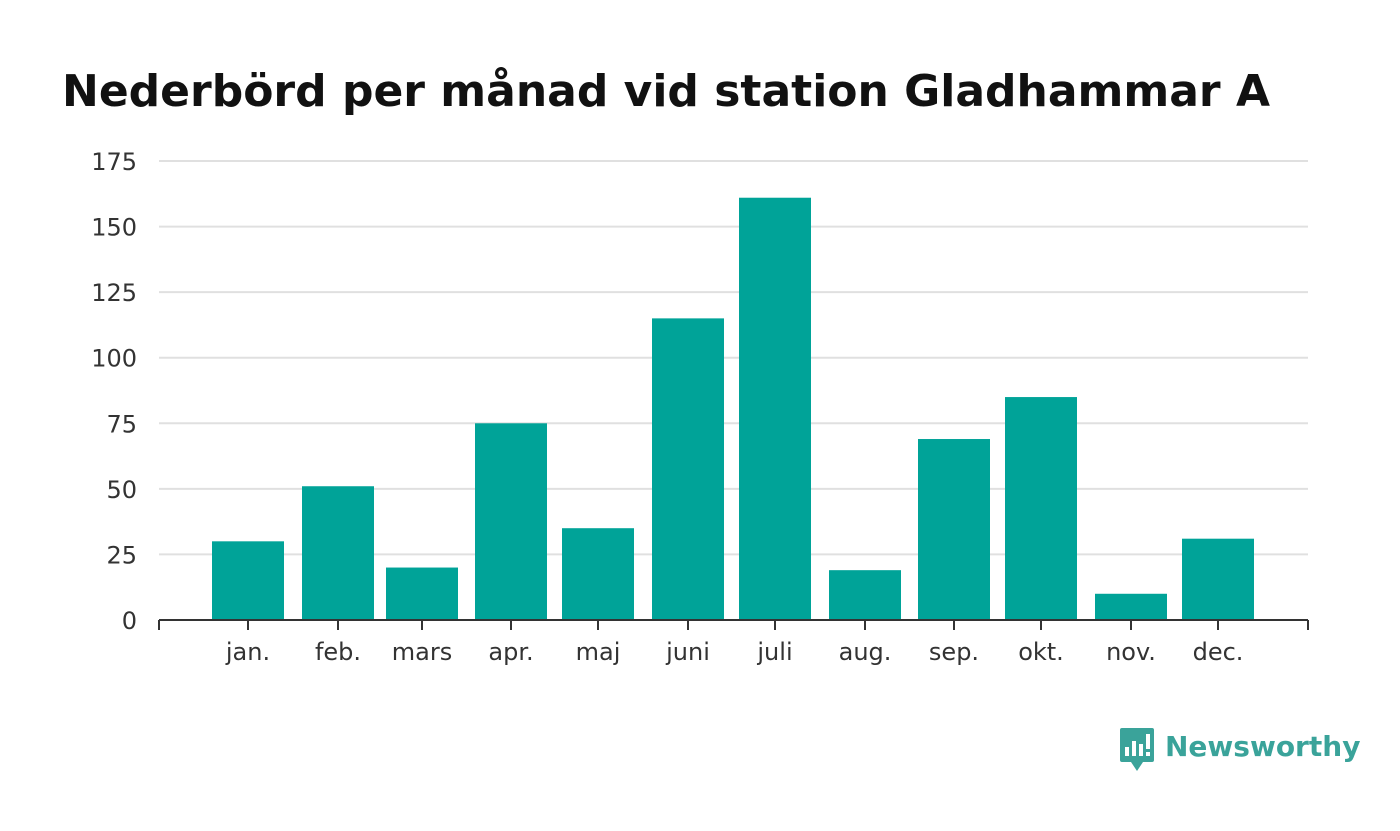 This screenshot has height=831, width=1400. What do you see at coordinates (688, 469) in the screenshot?
I see `bar-juni` at bounding box center [688, 469].